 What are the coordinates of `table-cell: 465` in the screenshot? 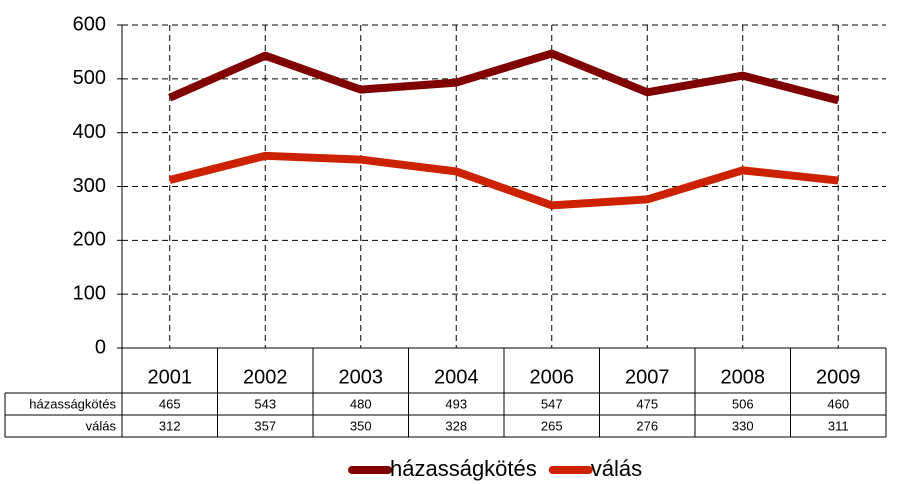 It's located at (170, 403).